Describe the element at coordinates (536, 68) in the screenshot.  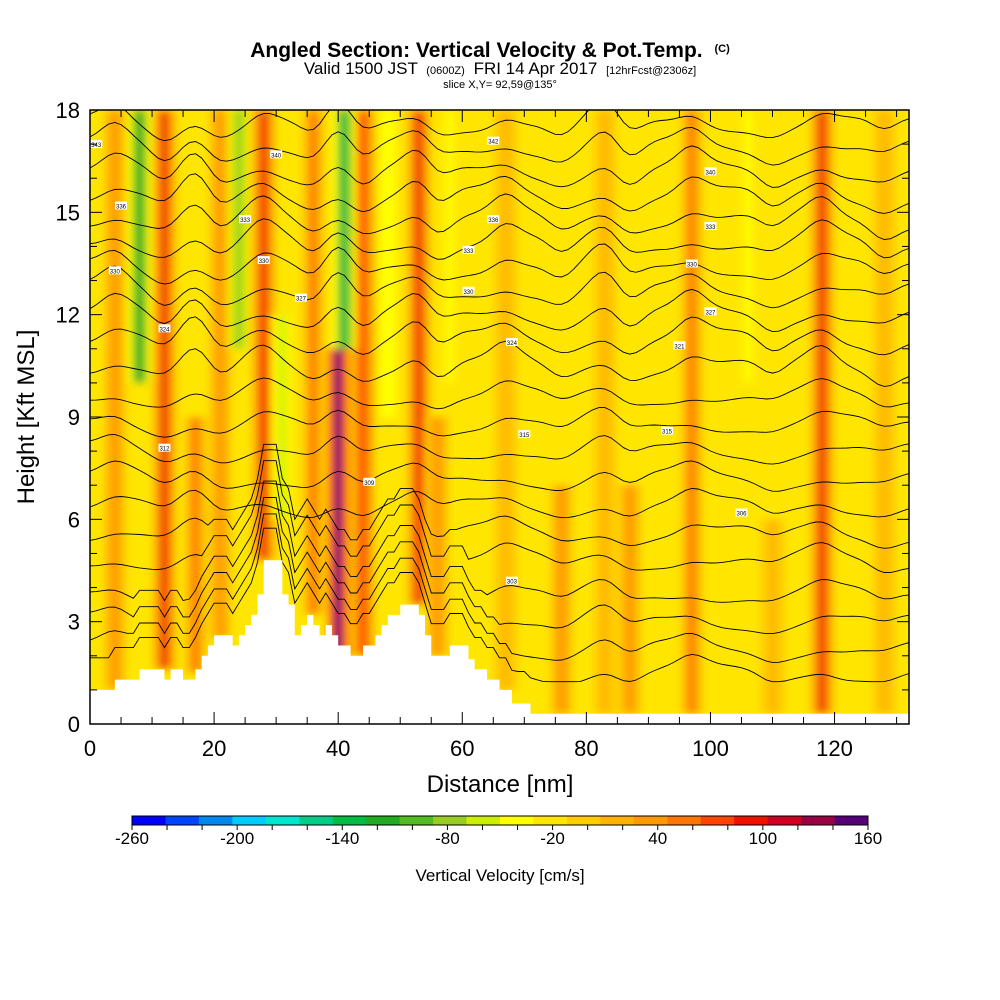
I see `subtitle-date: FRI 14 Apr 2017` at that location.